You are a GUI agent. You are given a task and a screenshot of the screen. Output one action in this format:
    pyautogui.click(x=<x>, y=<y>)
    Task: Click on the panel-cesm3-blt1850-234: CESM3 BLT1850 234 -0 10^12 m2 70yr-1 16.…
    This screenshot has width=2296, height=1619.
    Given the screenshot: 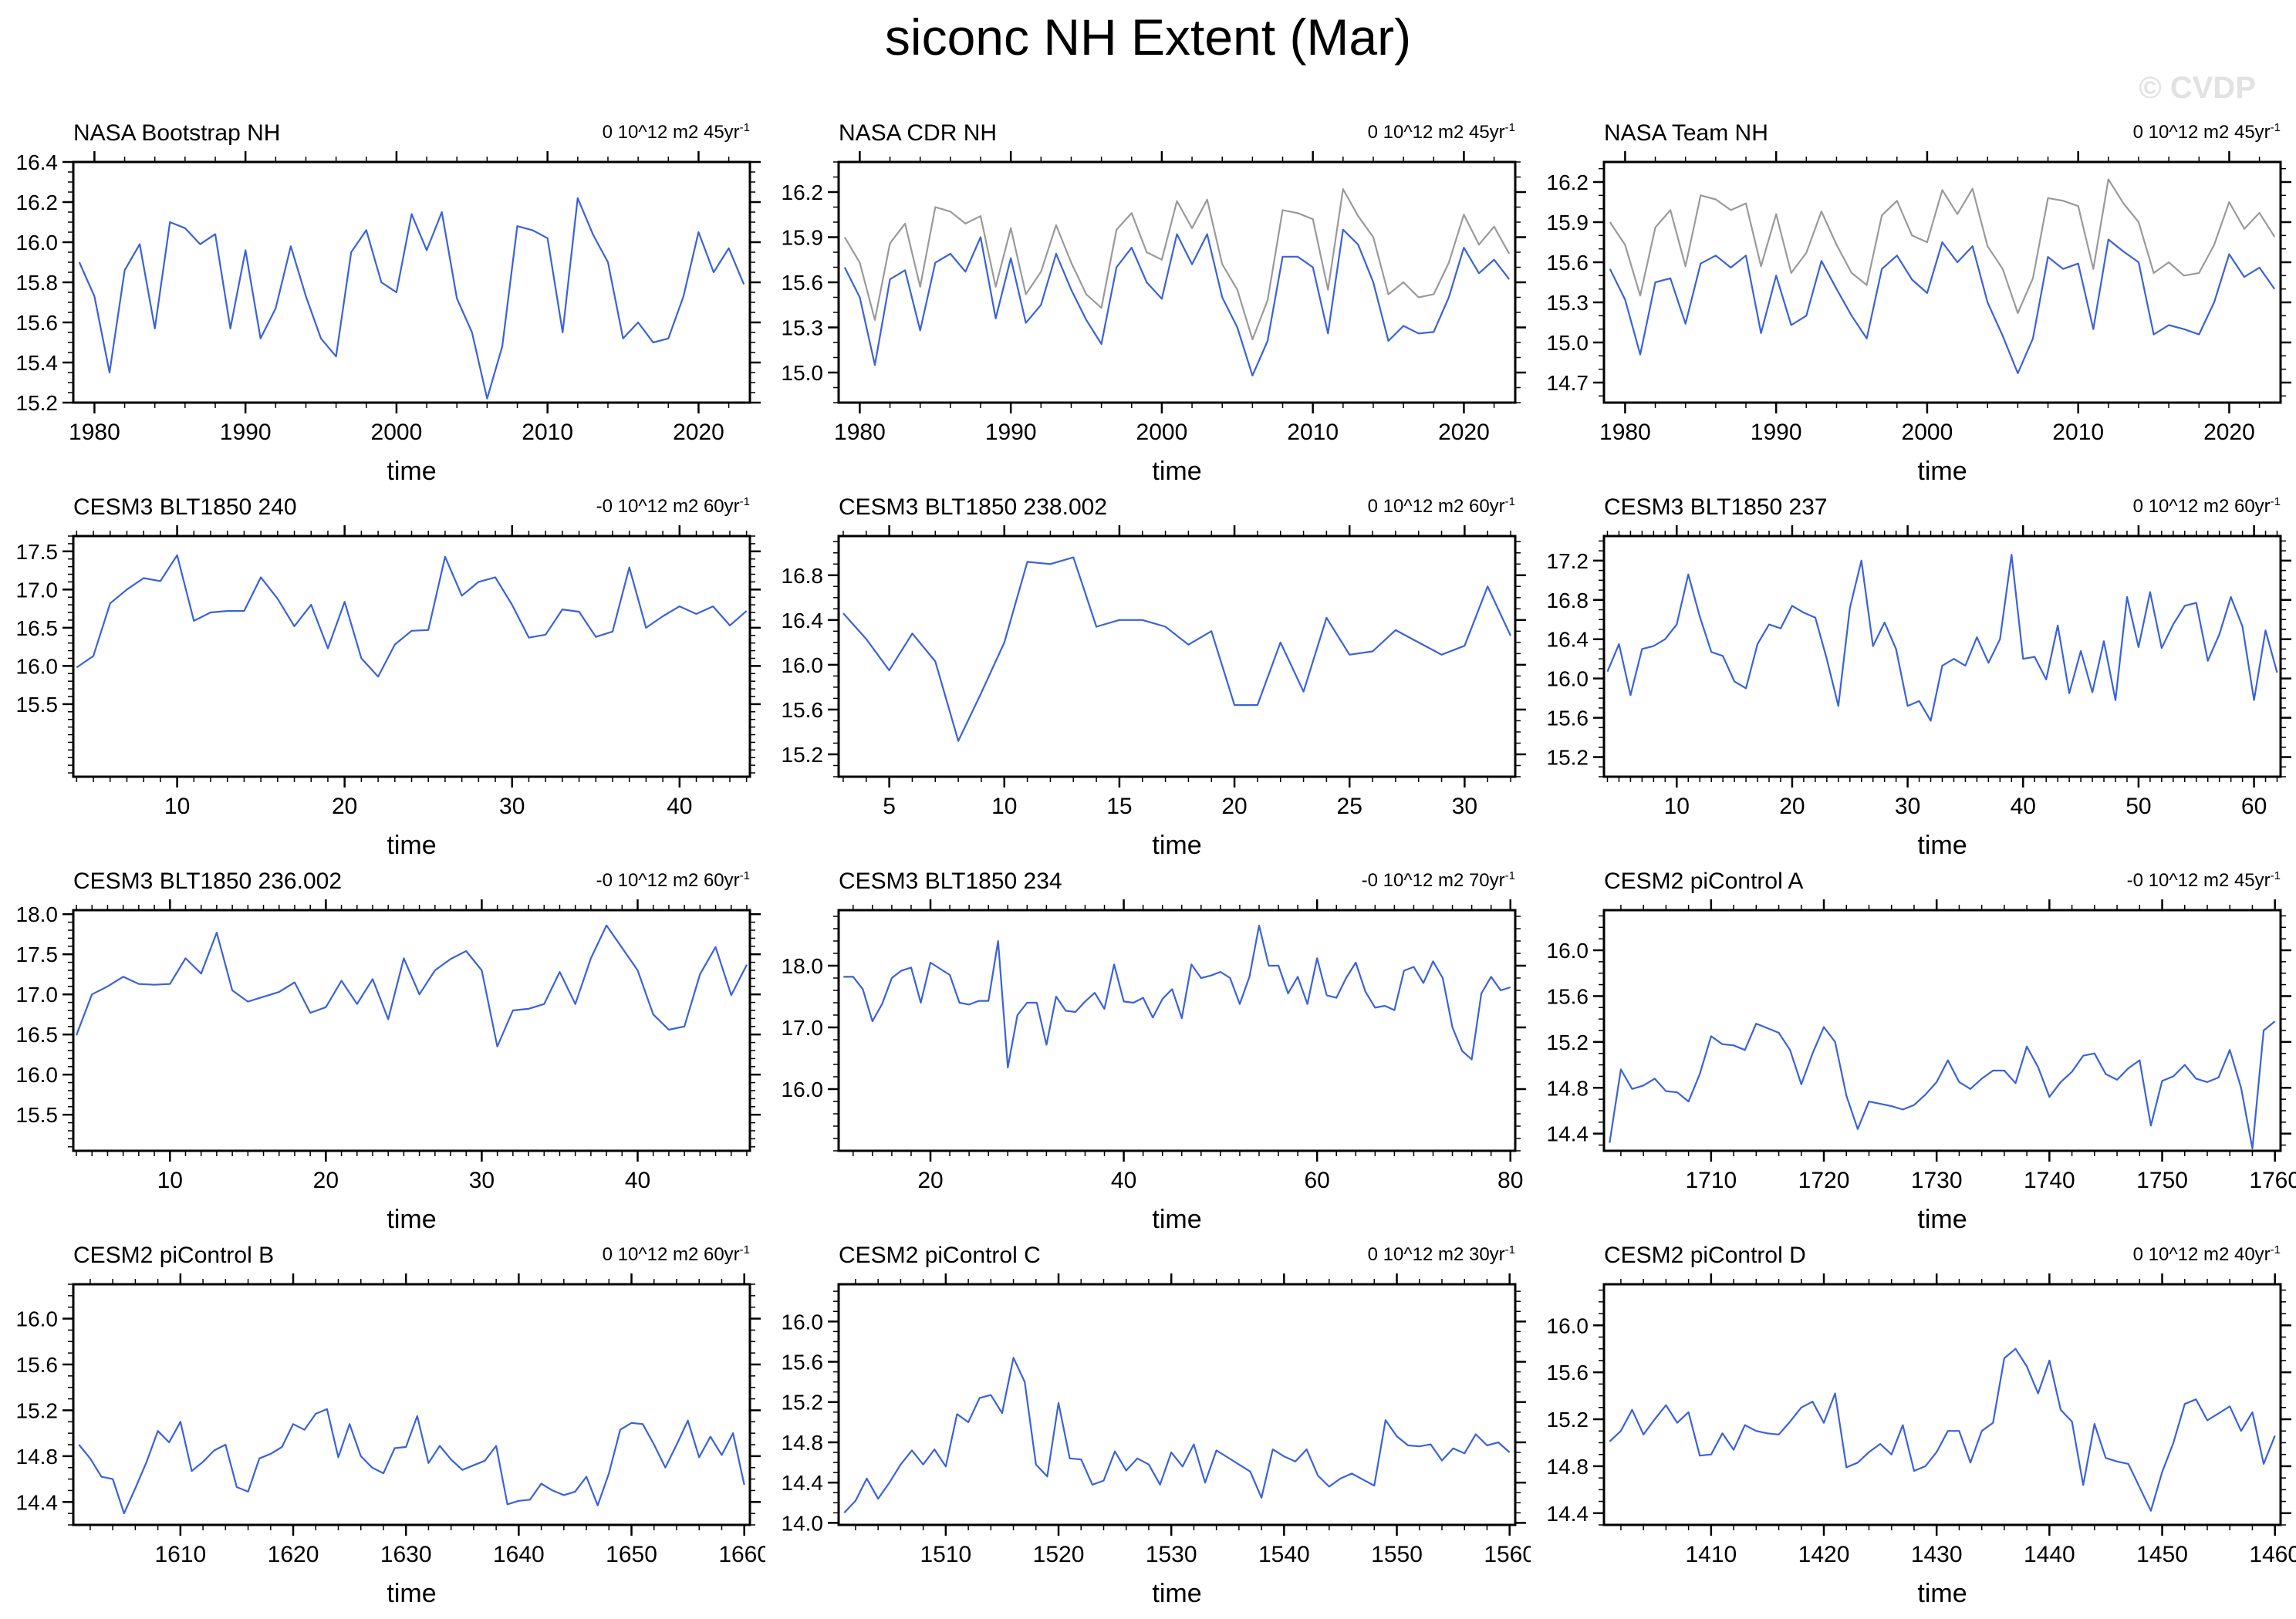 What is the action you would take?
    pyautogui.click(x=1148, y=1051)
    